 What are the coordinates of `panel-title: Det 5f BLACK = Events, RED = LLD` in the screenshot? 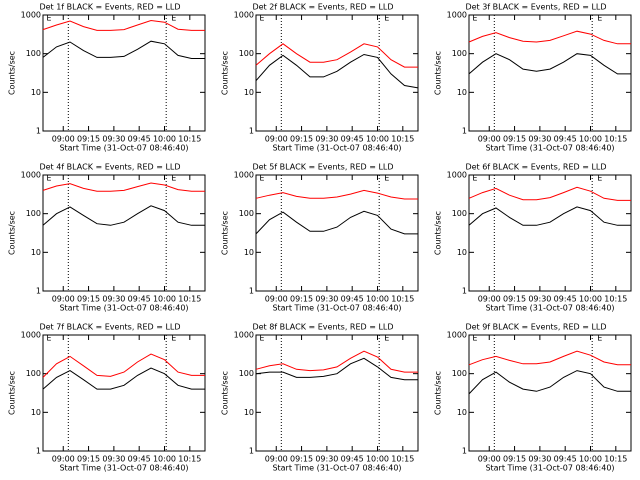 It's located at (322, 167).